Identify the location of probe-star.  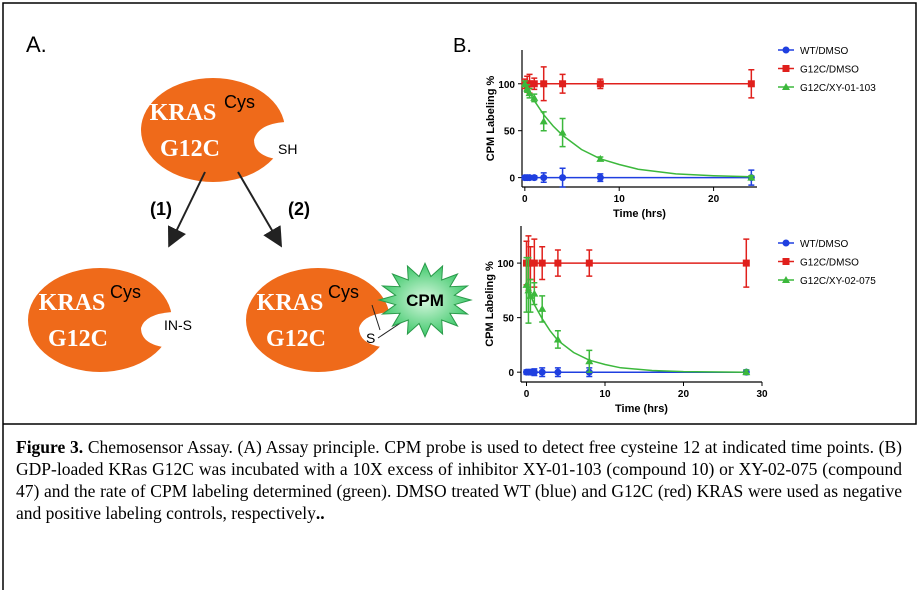
(425, 300).